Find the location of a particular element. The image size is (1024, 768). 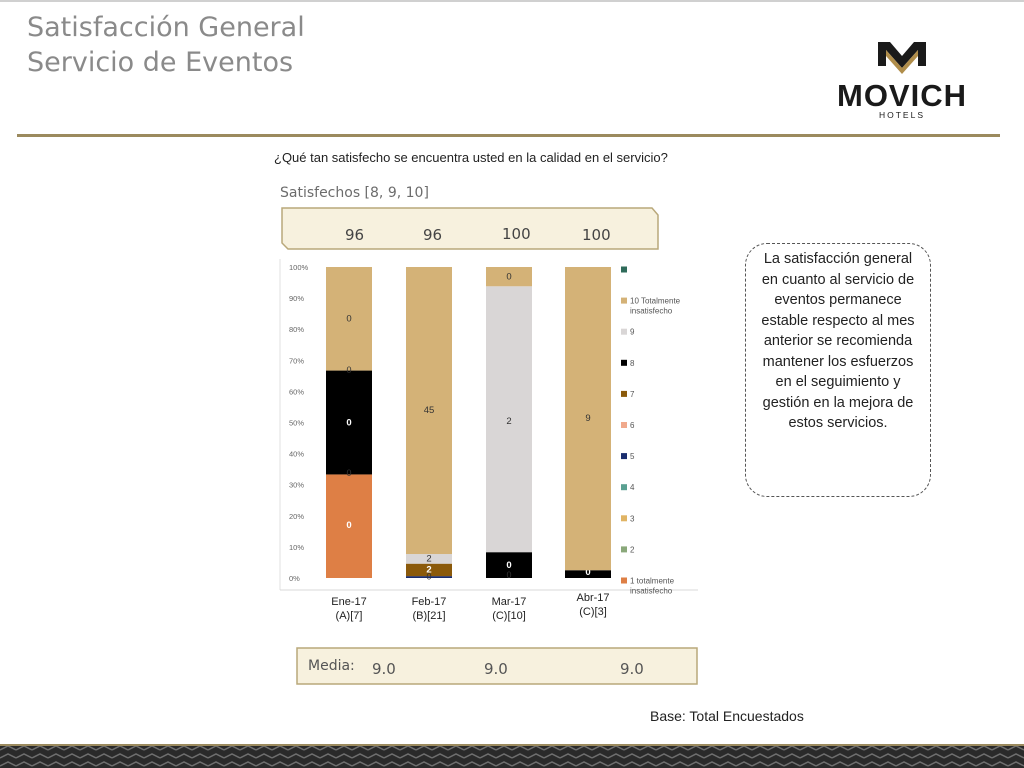

y-tick-label: 70% is located at coordinates (296, 360).